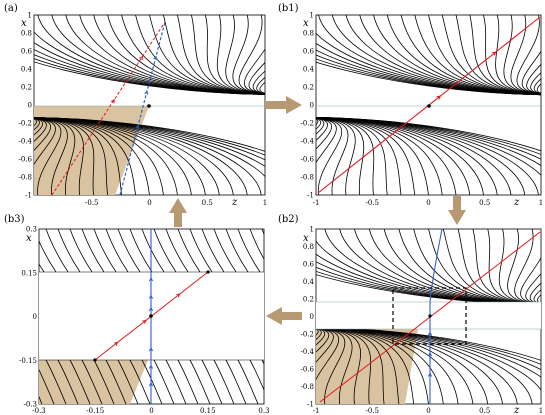 This screenshot has width=545, height=415. What do you see at coordinates (14, 219) in the screenshot?
I see `panel-b3-label: (b3)` at bounding box center [14, 219].